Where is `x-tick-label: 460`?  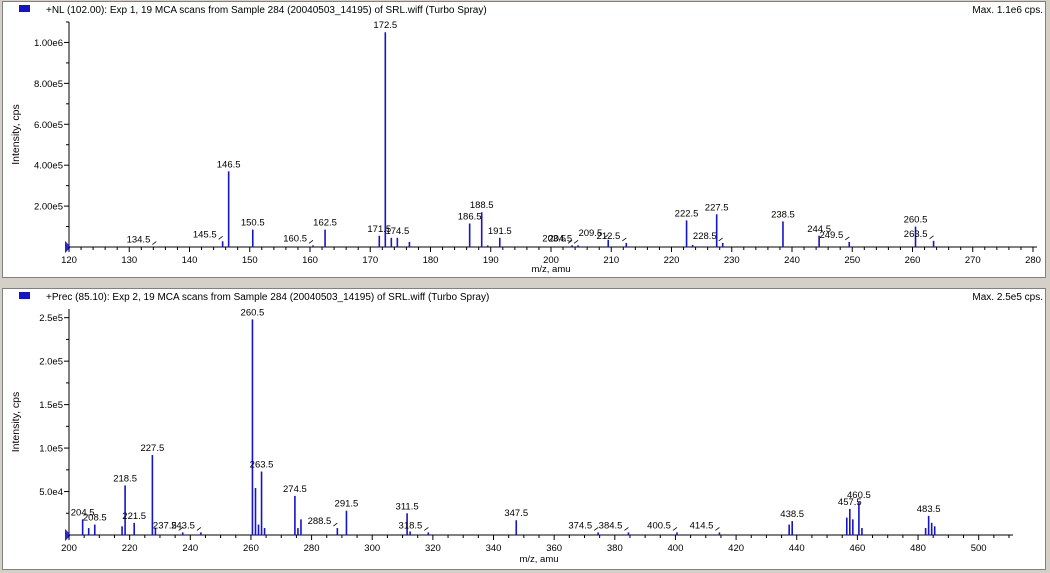 x-tick-label: 460 is located at coordinates (857, 548).